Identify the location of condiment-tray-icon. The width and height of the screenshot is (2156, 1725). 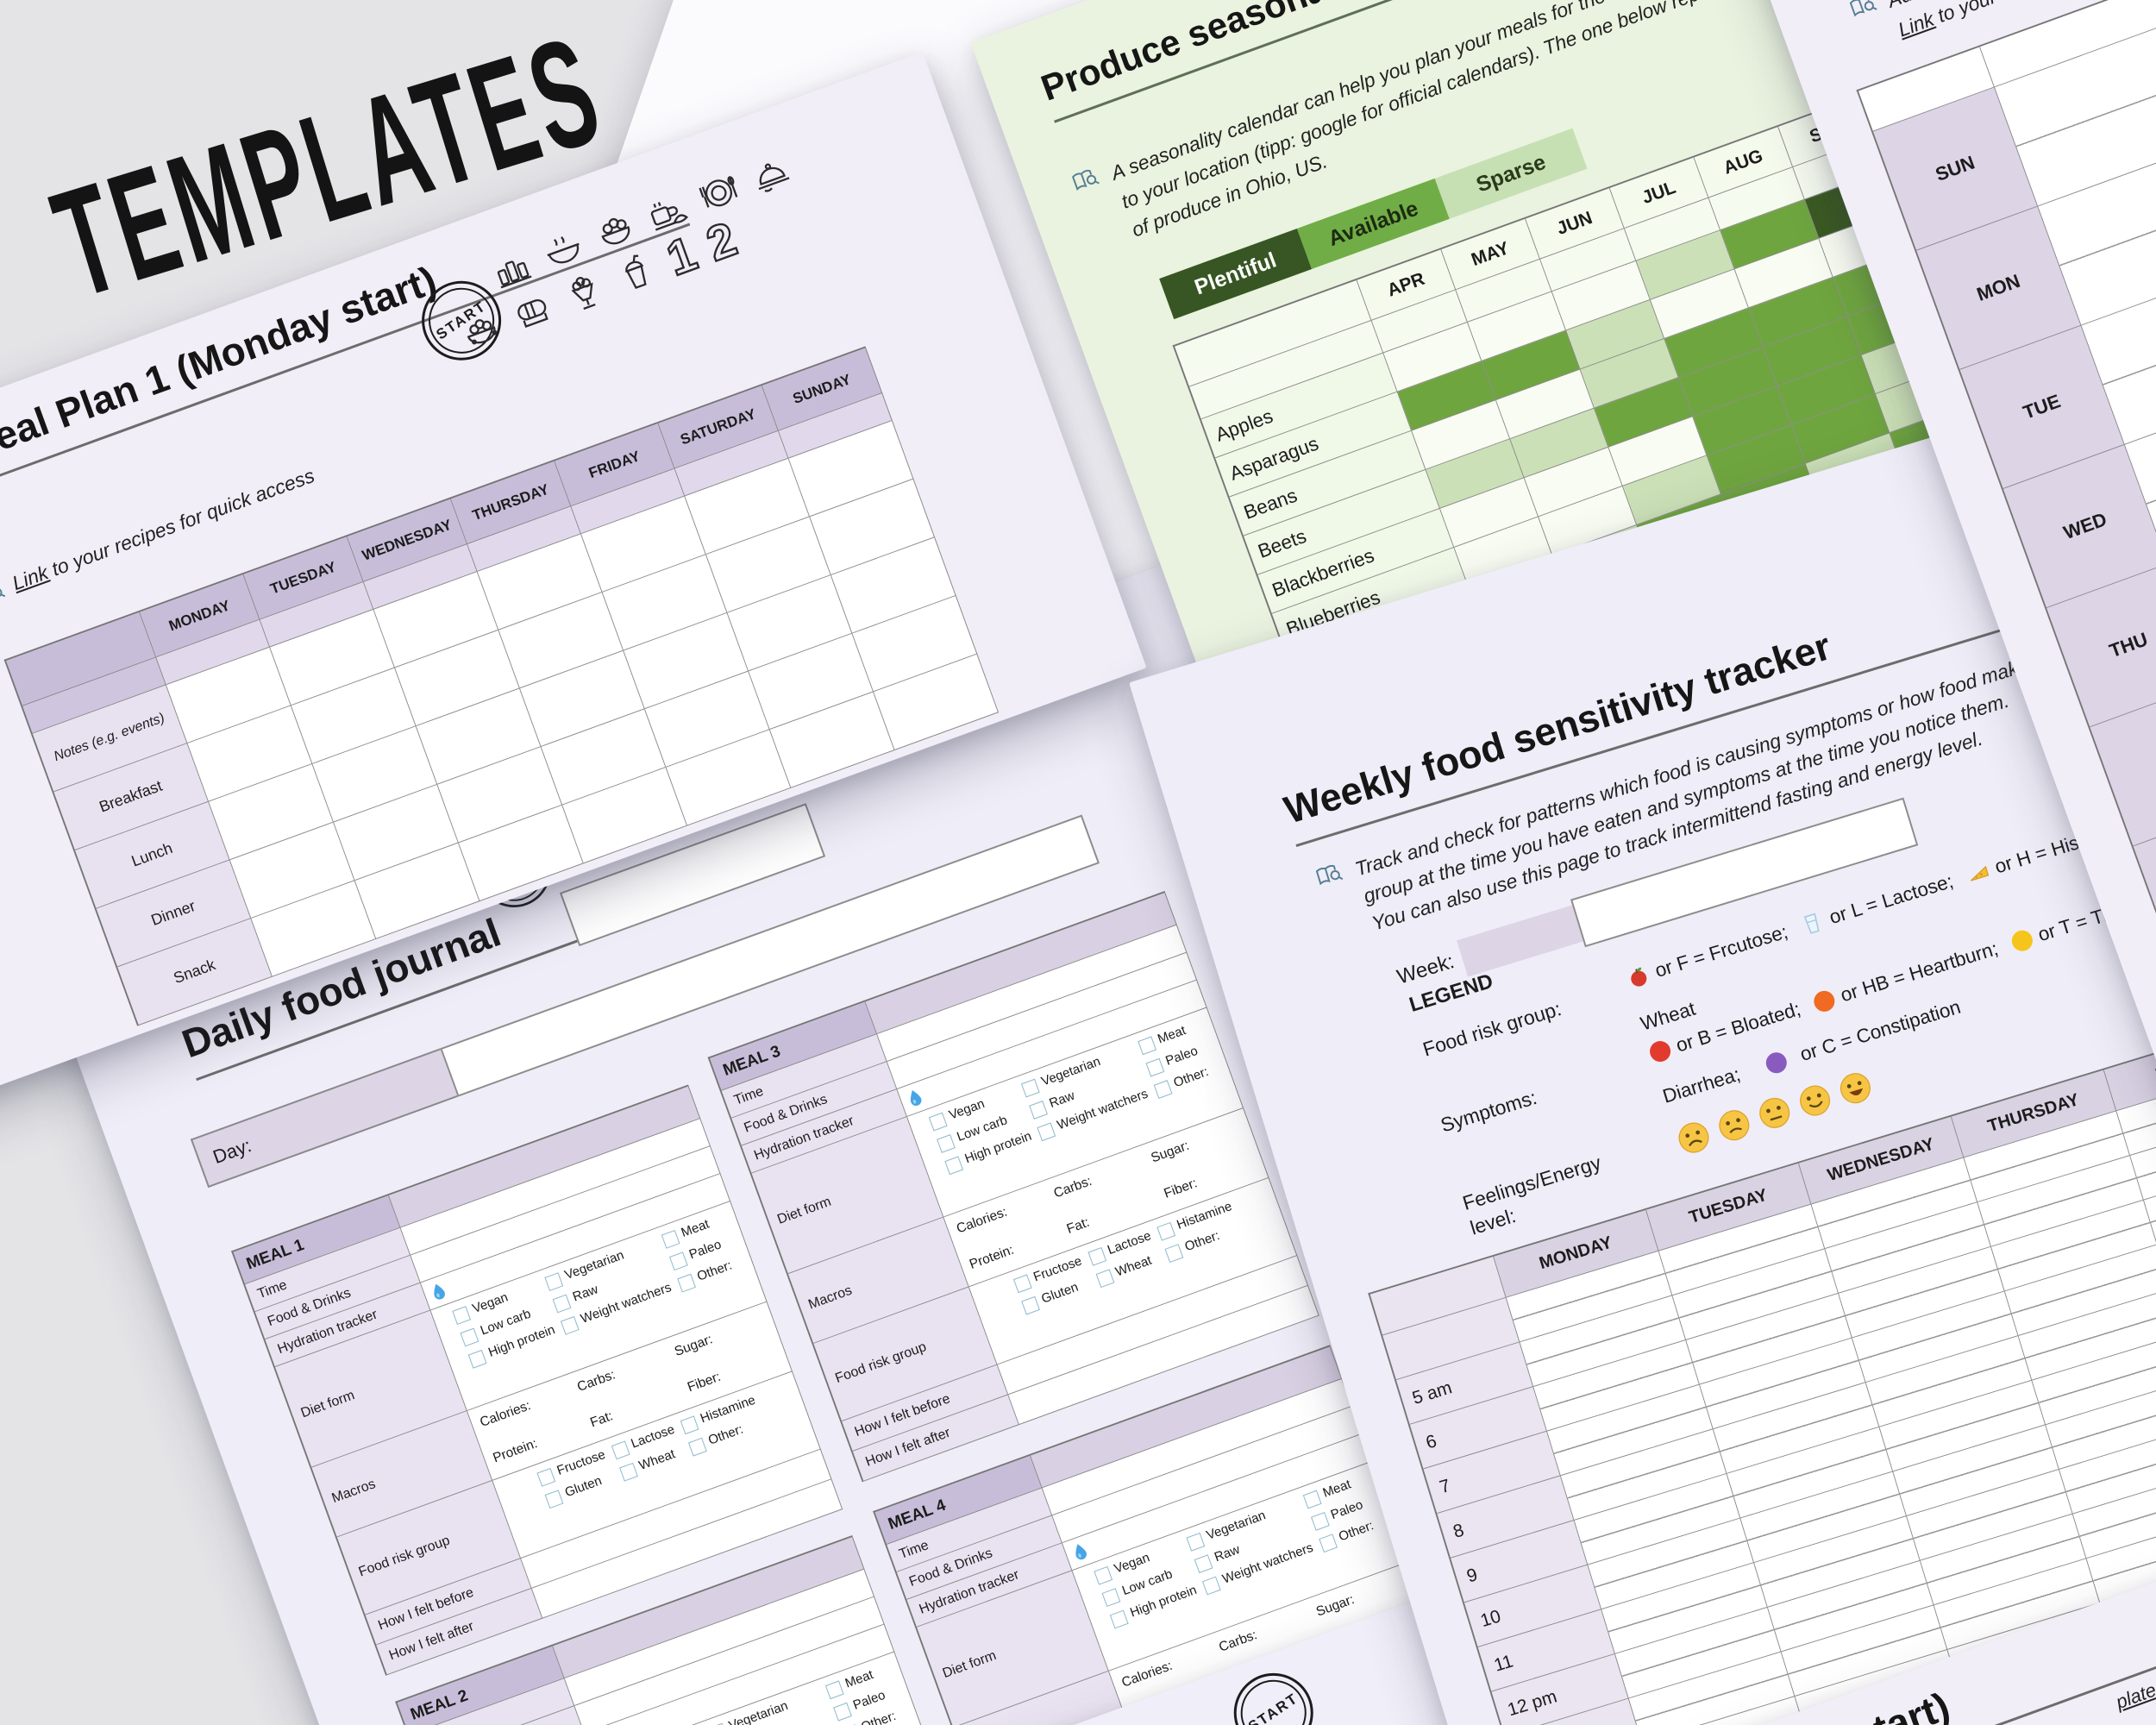
(511, 269).